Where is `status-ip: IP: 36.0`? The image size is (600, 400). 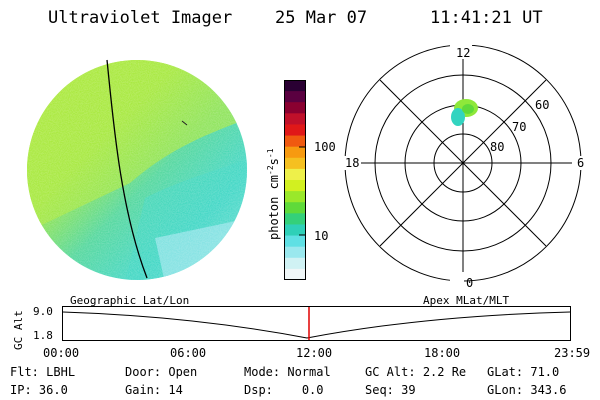
status-ip: IP: 36.0 is located at coordinates (39, 390).